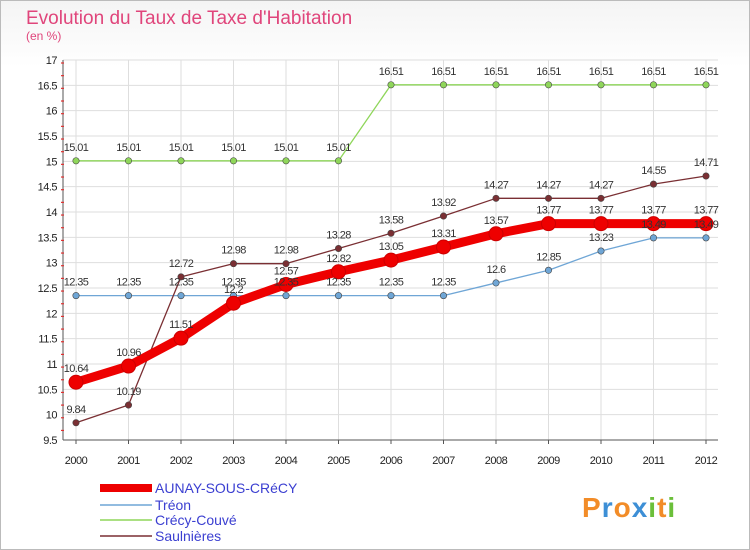 The height and width of the screenshot is (550, 750). What do you see at coordinates (548, 461) in the screenshot?
I see `x-tick-label: 2009` at bounding box center [548, 461].